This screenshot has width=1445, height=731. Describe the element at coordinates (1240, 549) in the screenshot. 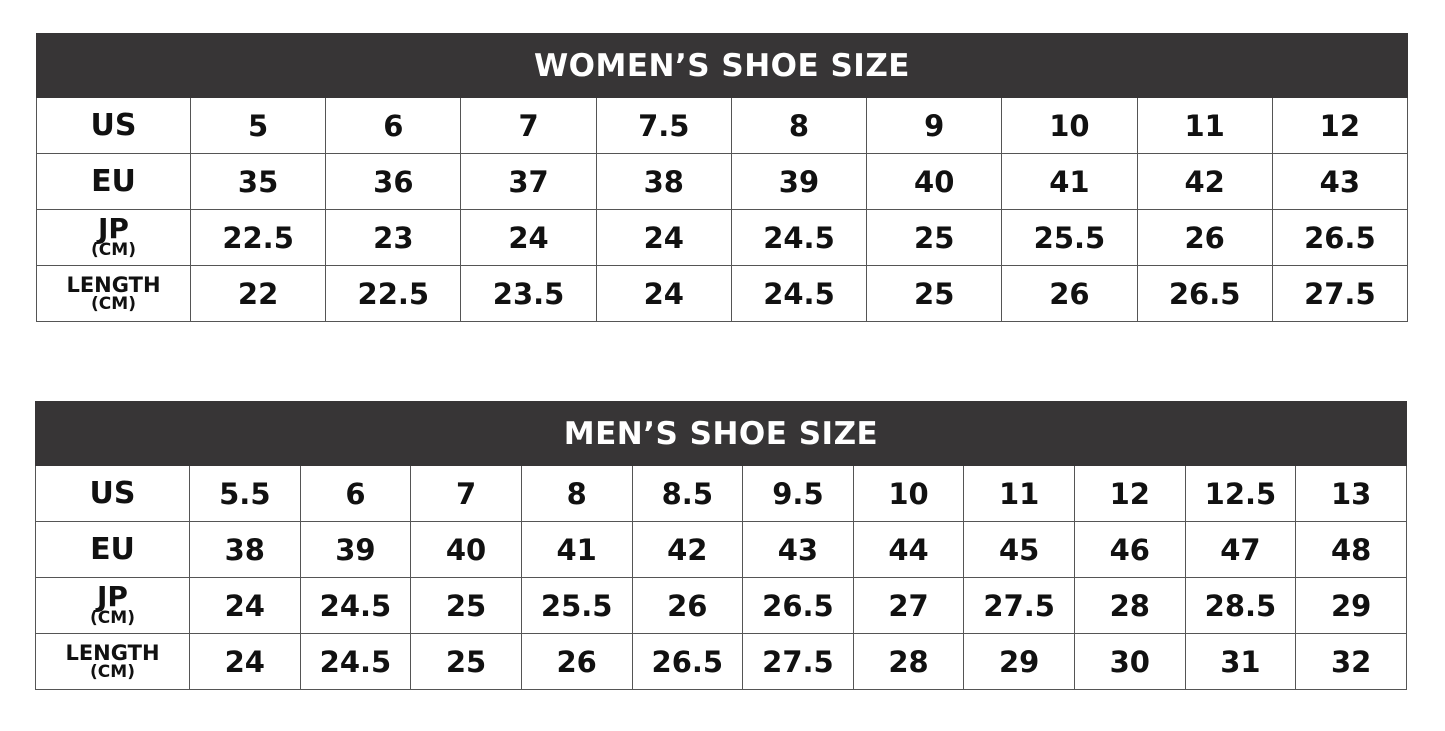

I see `size-cell: 47` at that location.